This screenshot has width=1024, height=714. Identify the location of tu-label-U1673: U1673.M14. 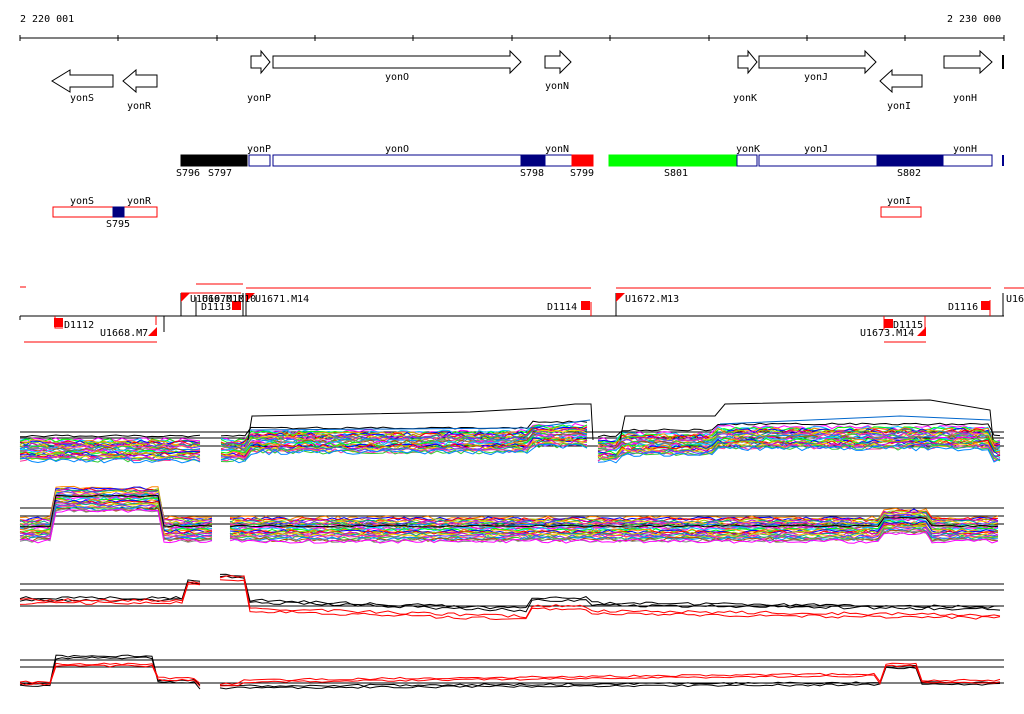
(887, 333).